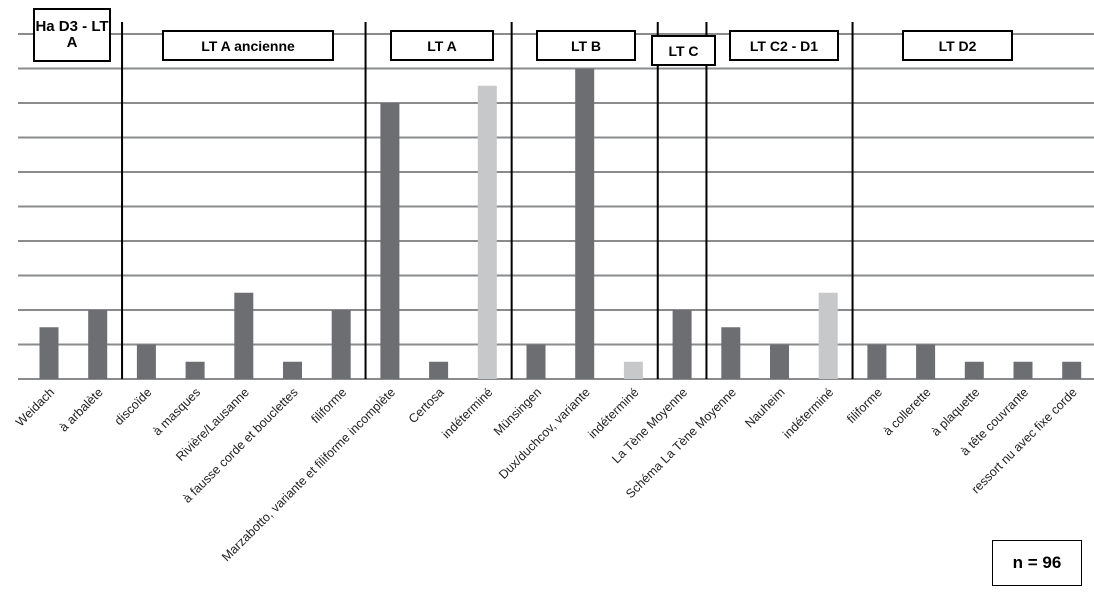 The height and width of the screenshot is (611, 1094). Describe the element at coordinates (426, 405) in the screenshot. I see `x-tick-label: Certosa` at that location.